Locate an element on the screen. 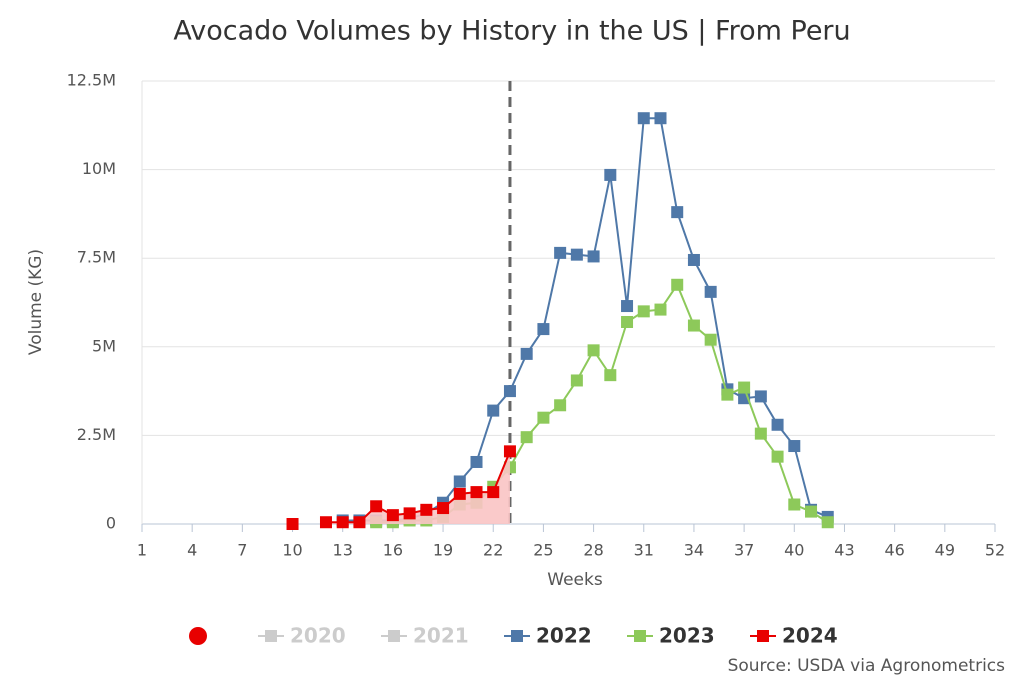  source-note: Source: USDA via Agronometrics is located at coordinates (867, 666).